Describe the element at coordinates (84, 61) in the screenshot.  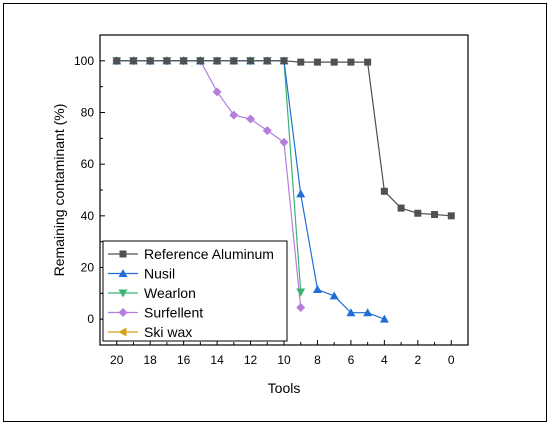
I see `y-tick-label: 100` at that location.